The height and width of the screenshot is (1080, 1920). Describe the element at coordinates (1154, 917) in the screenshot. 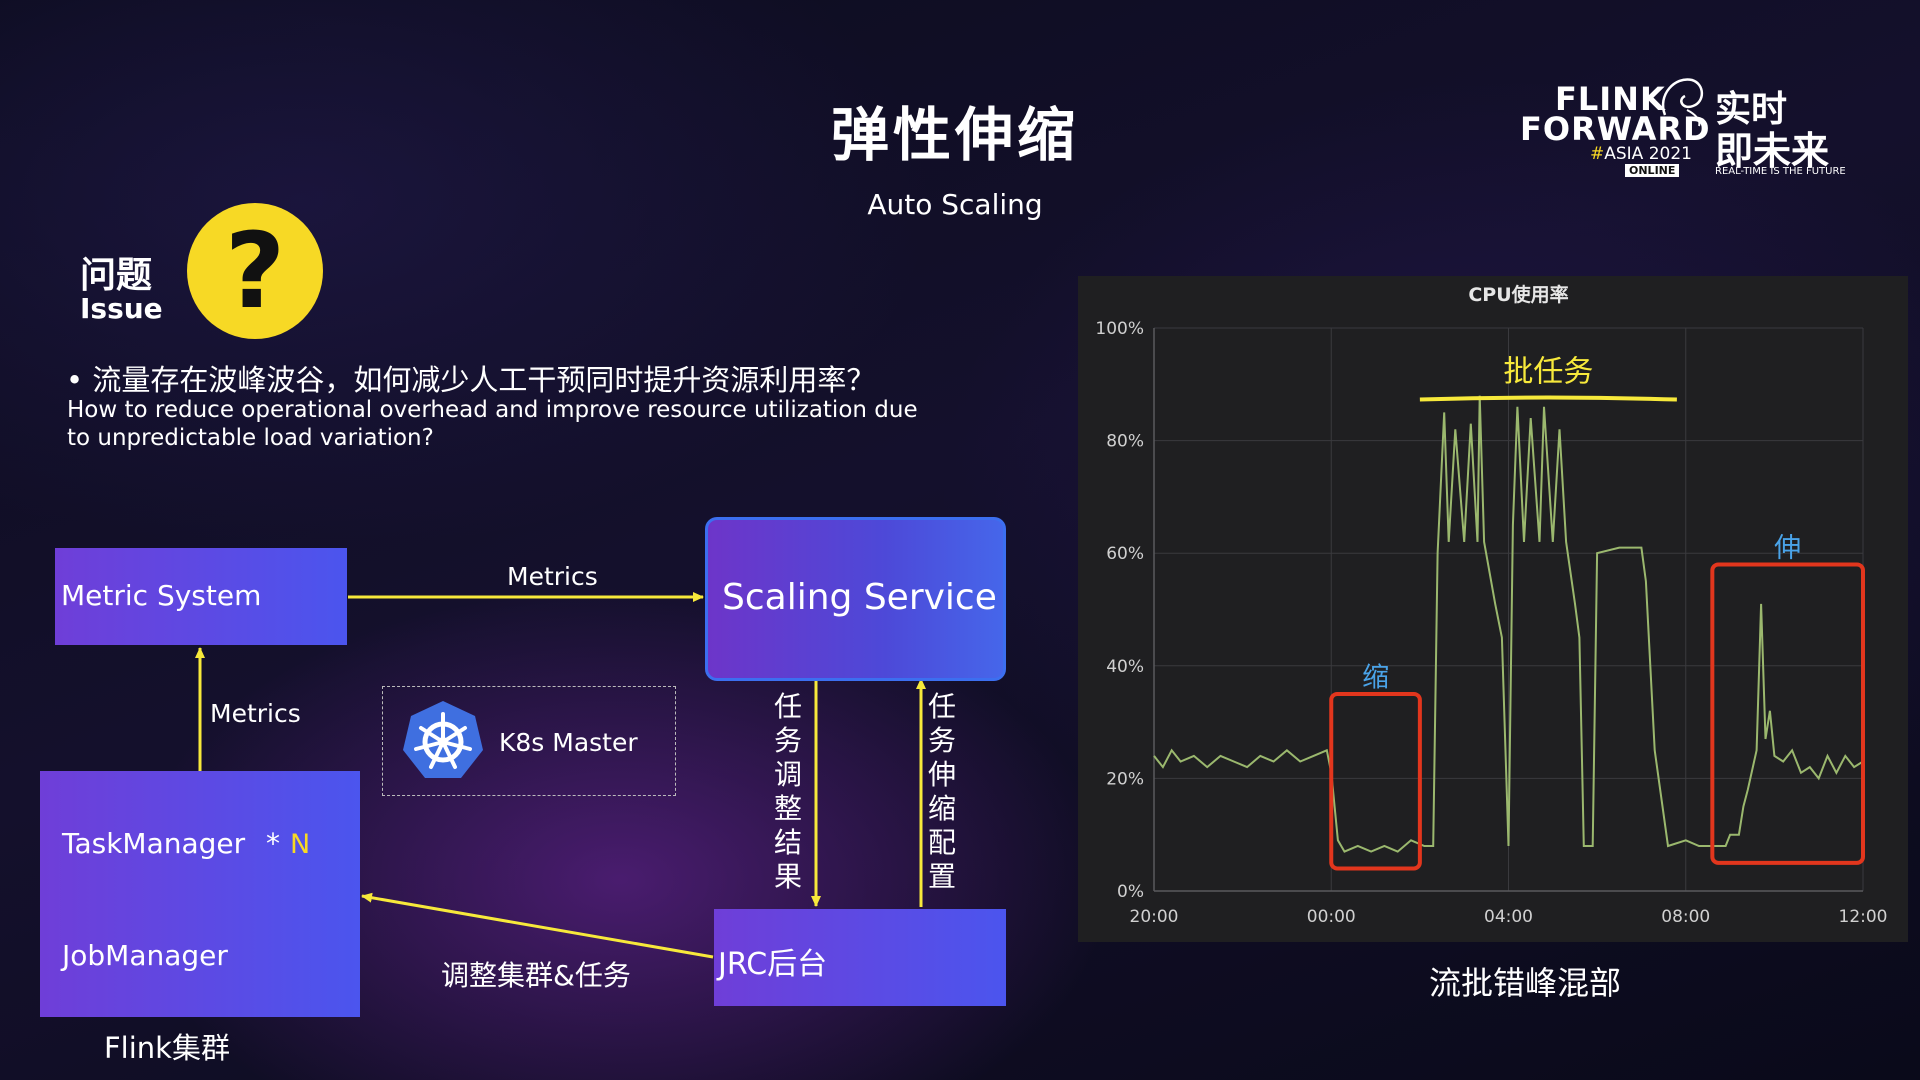

I see `x-tick-label: 20:00` at that location.